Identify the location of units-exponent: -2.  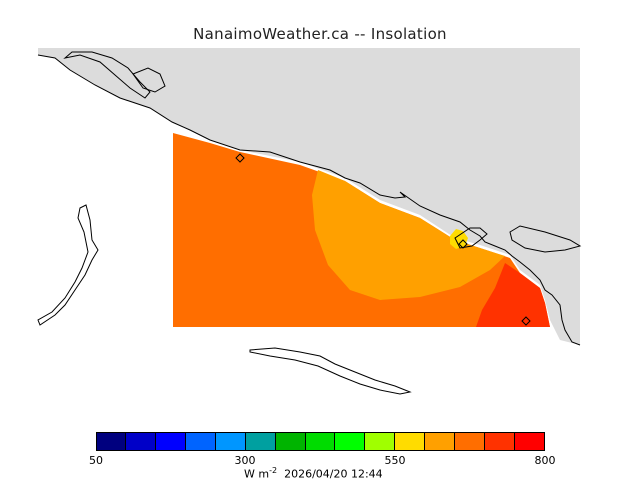
(273, 470).